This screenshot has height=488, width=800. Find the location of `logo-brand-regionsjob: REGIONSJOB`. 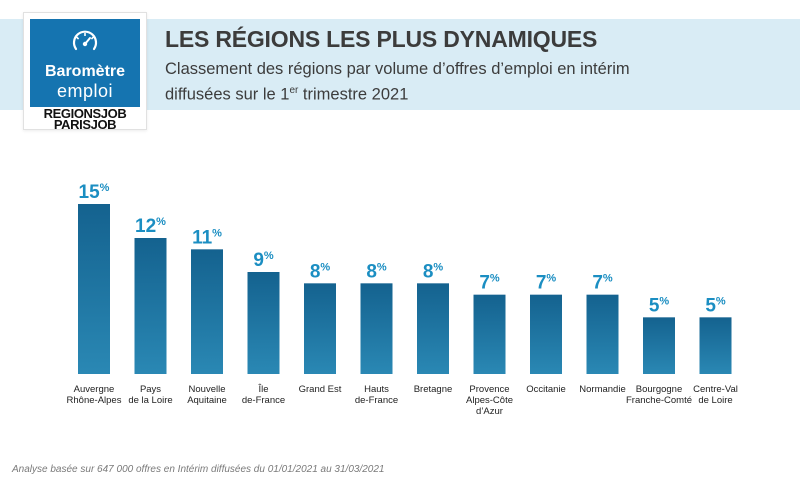

logo-brand-regionsjob: REGIONSJOB is located at coordinates (85, 113).